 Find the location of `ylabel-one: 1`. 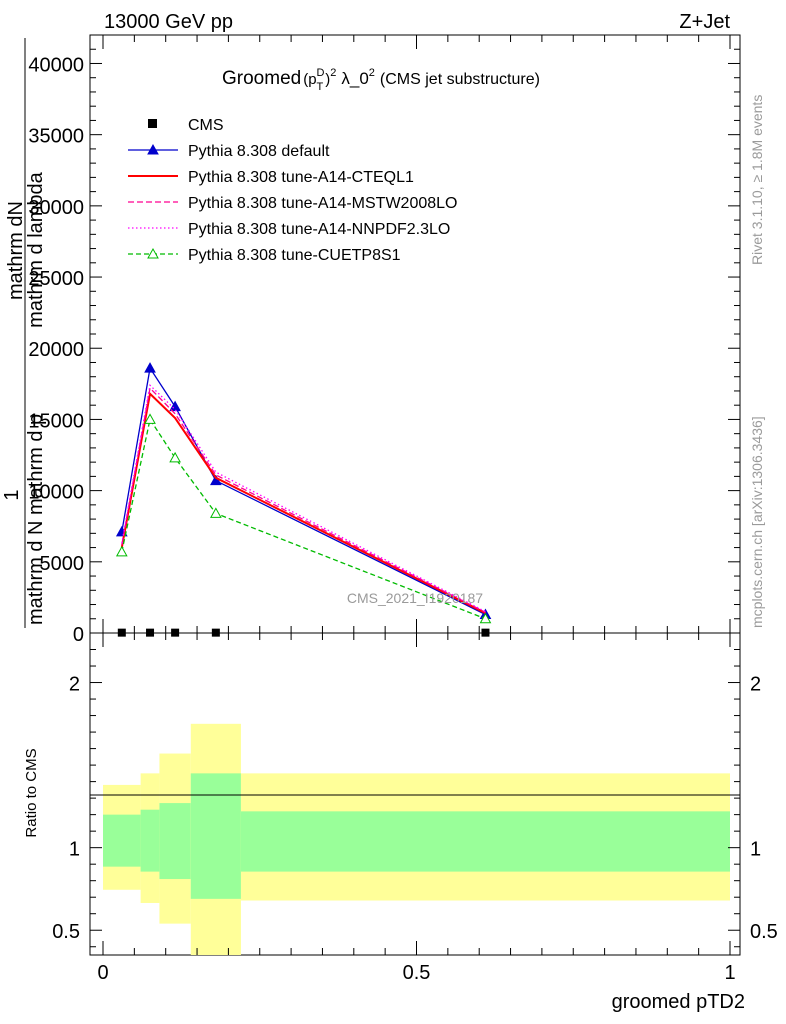

ylabel-one: 1 is located at coordinates (12, 494).